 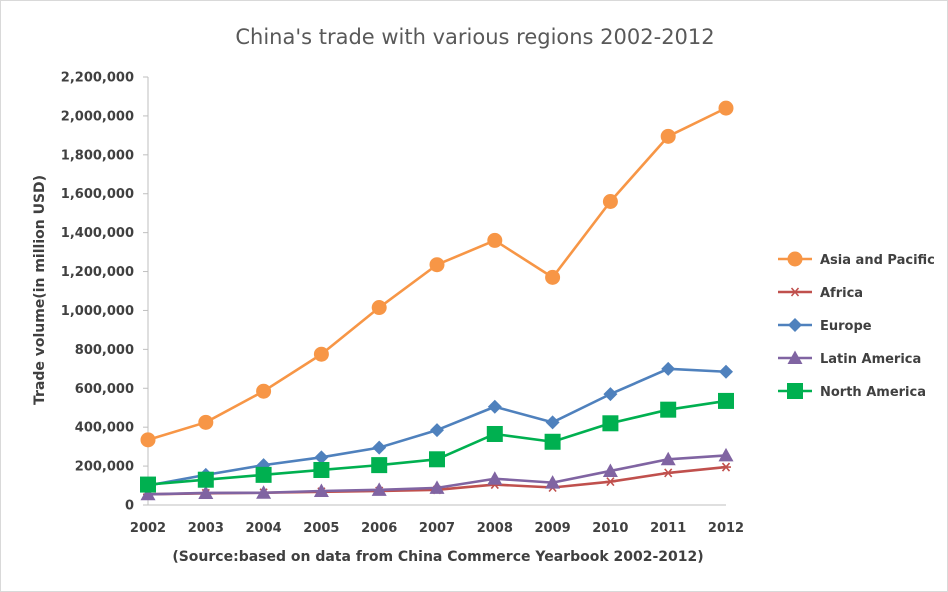 I want to click on legend-marker-africa, so click(x=795, y=292).